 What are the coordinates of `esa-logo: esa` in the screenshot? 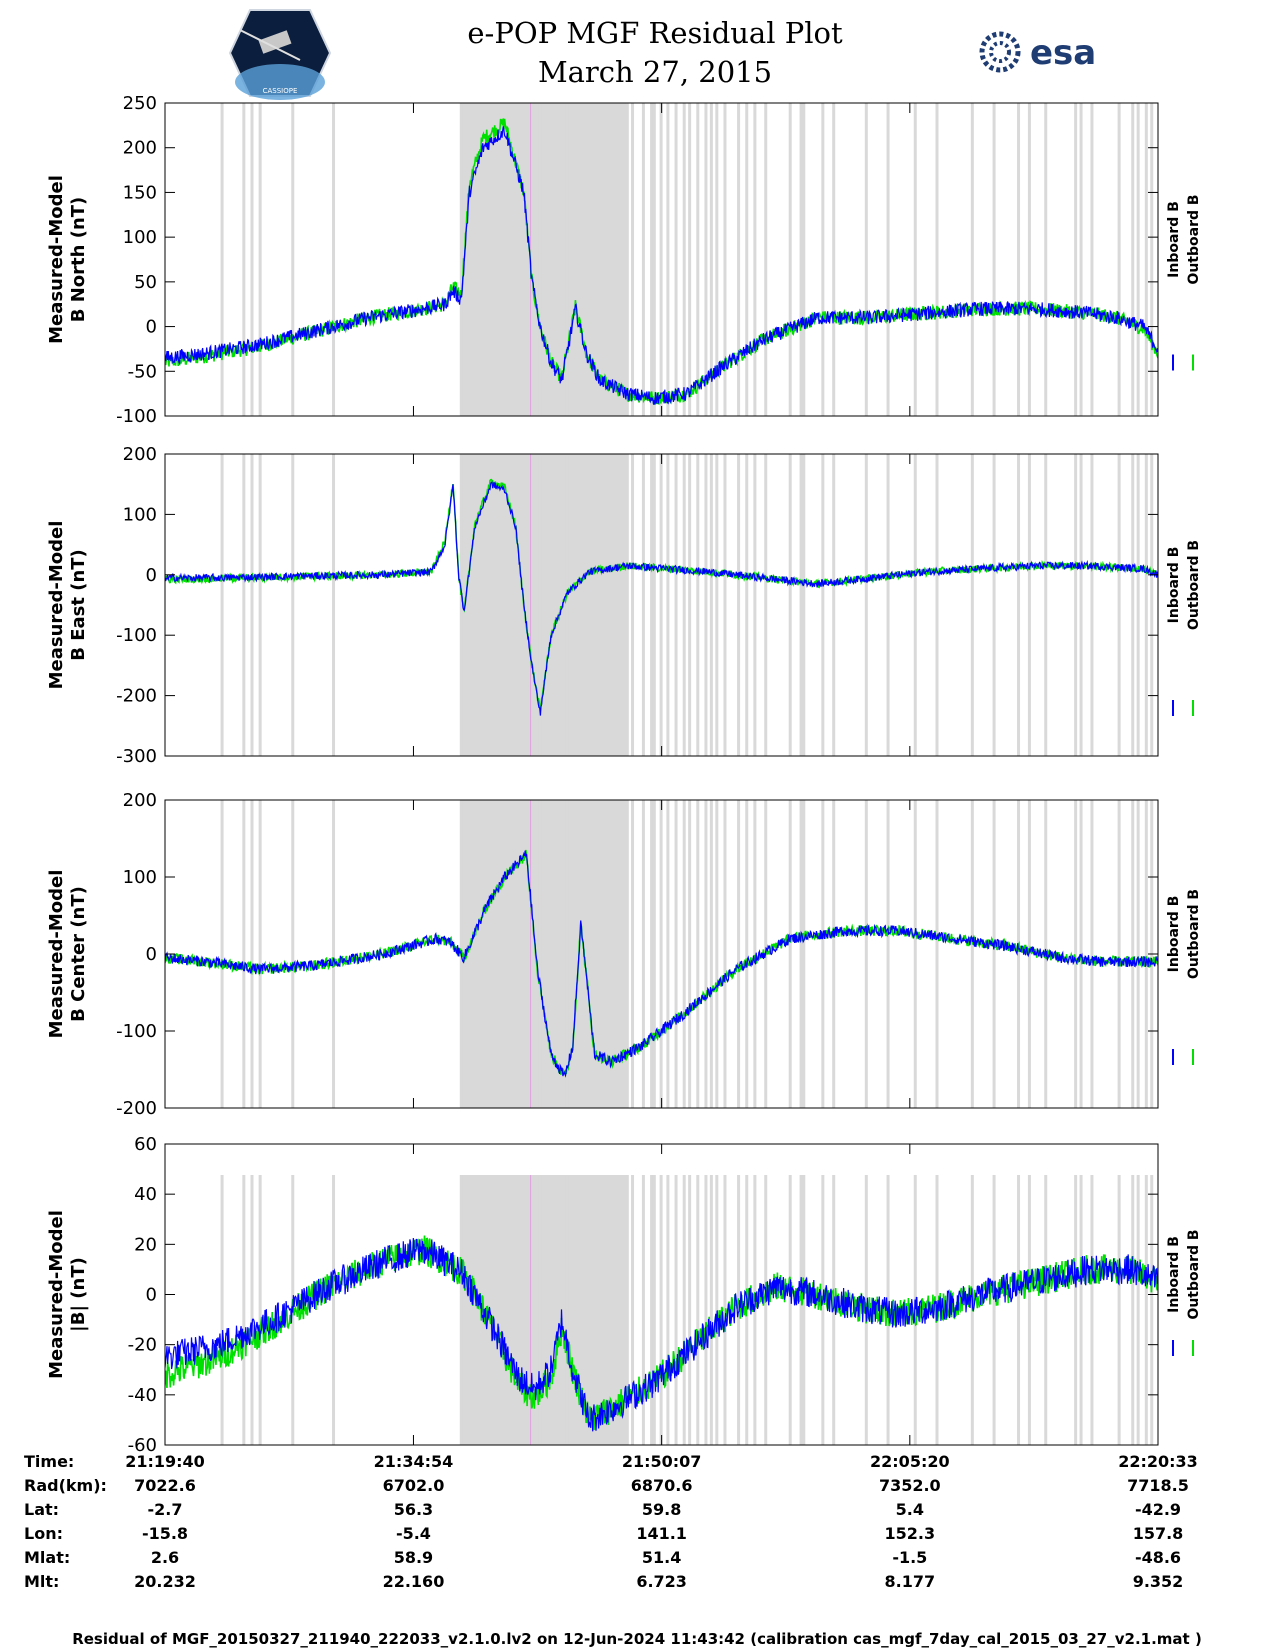 It's located at (1037, 52).